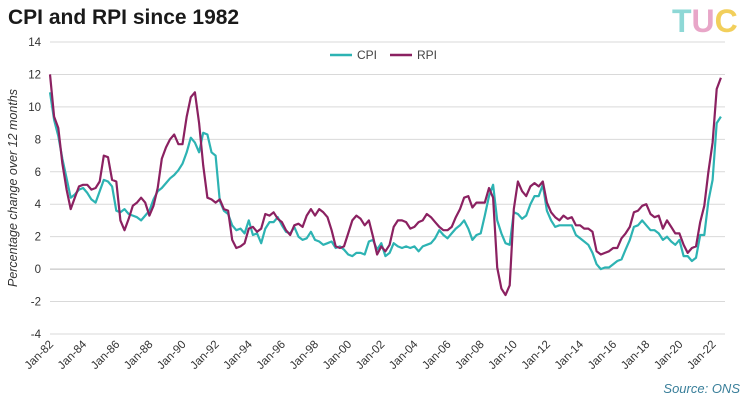 The width and height of the screenshot is (750, 400). Describe the element at coordinates (204, 355) in the screenshot. I see `x-tick-label: Jan-92` at that location.